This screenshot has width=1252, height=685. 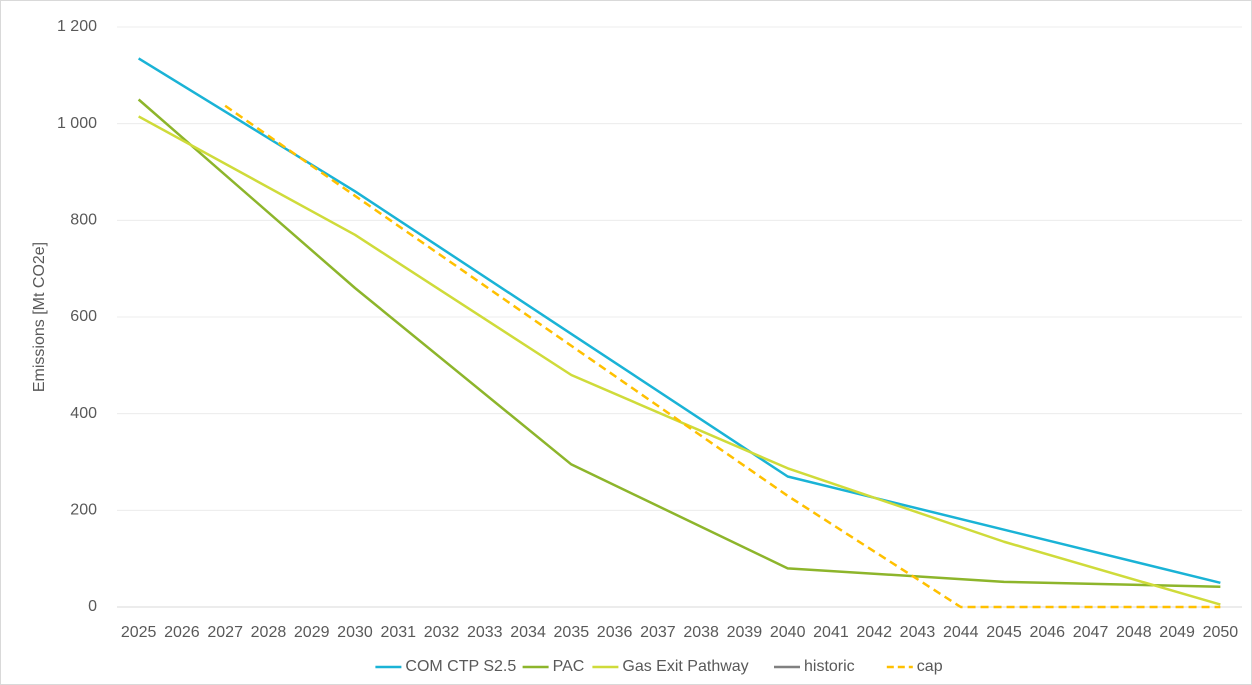 What do you see at coordinates (829, 666) in the screenshot?
I see `legend-label: historic` at bounding box center [829, 666].